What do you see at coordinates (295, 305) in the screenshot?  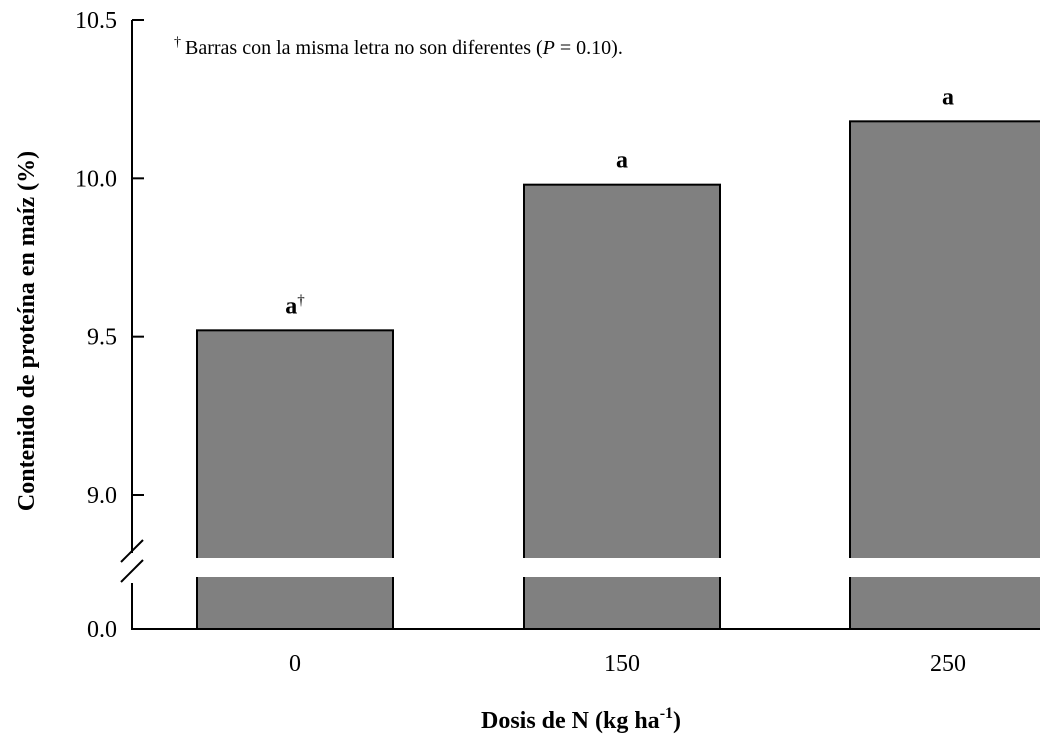 I see `bar-letter-label: a†` at bounding box center [295, 305].